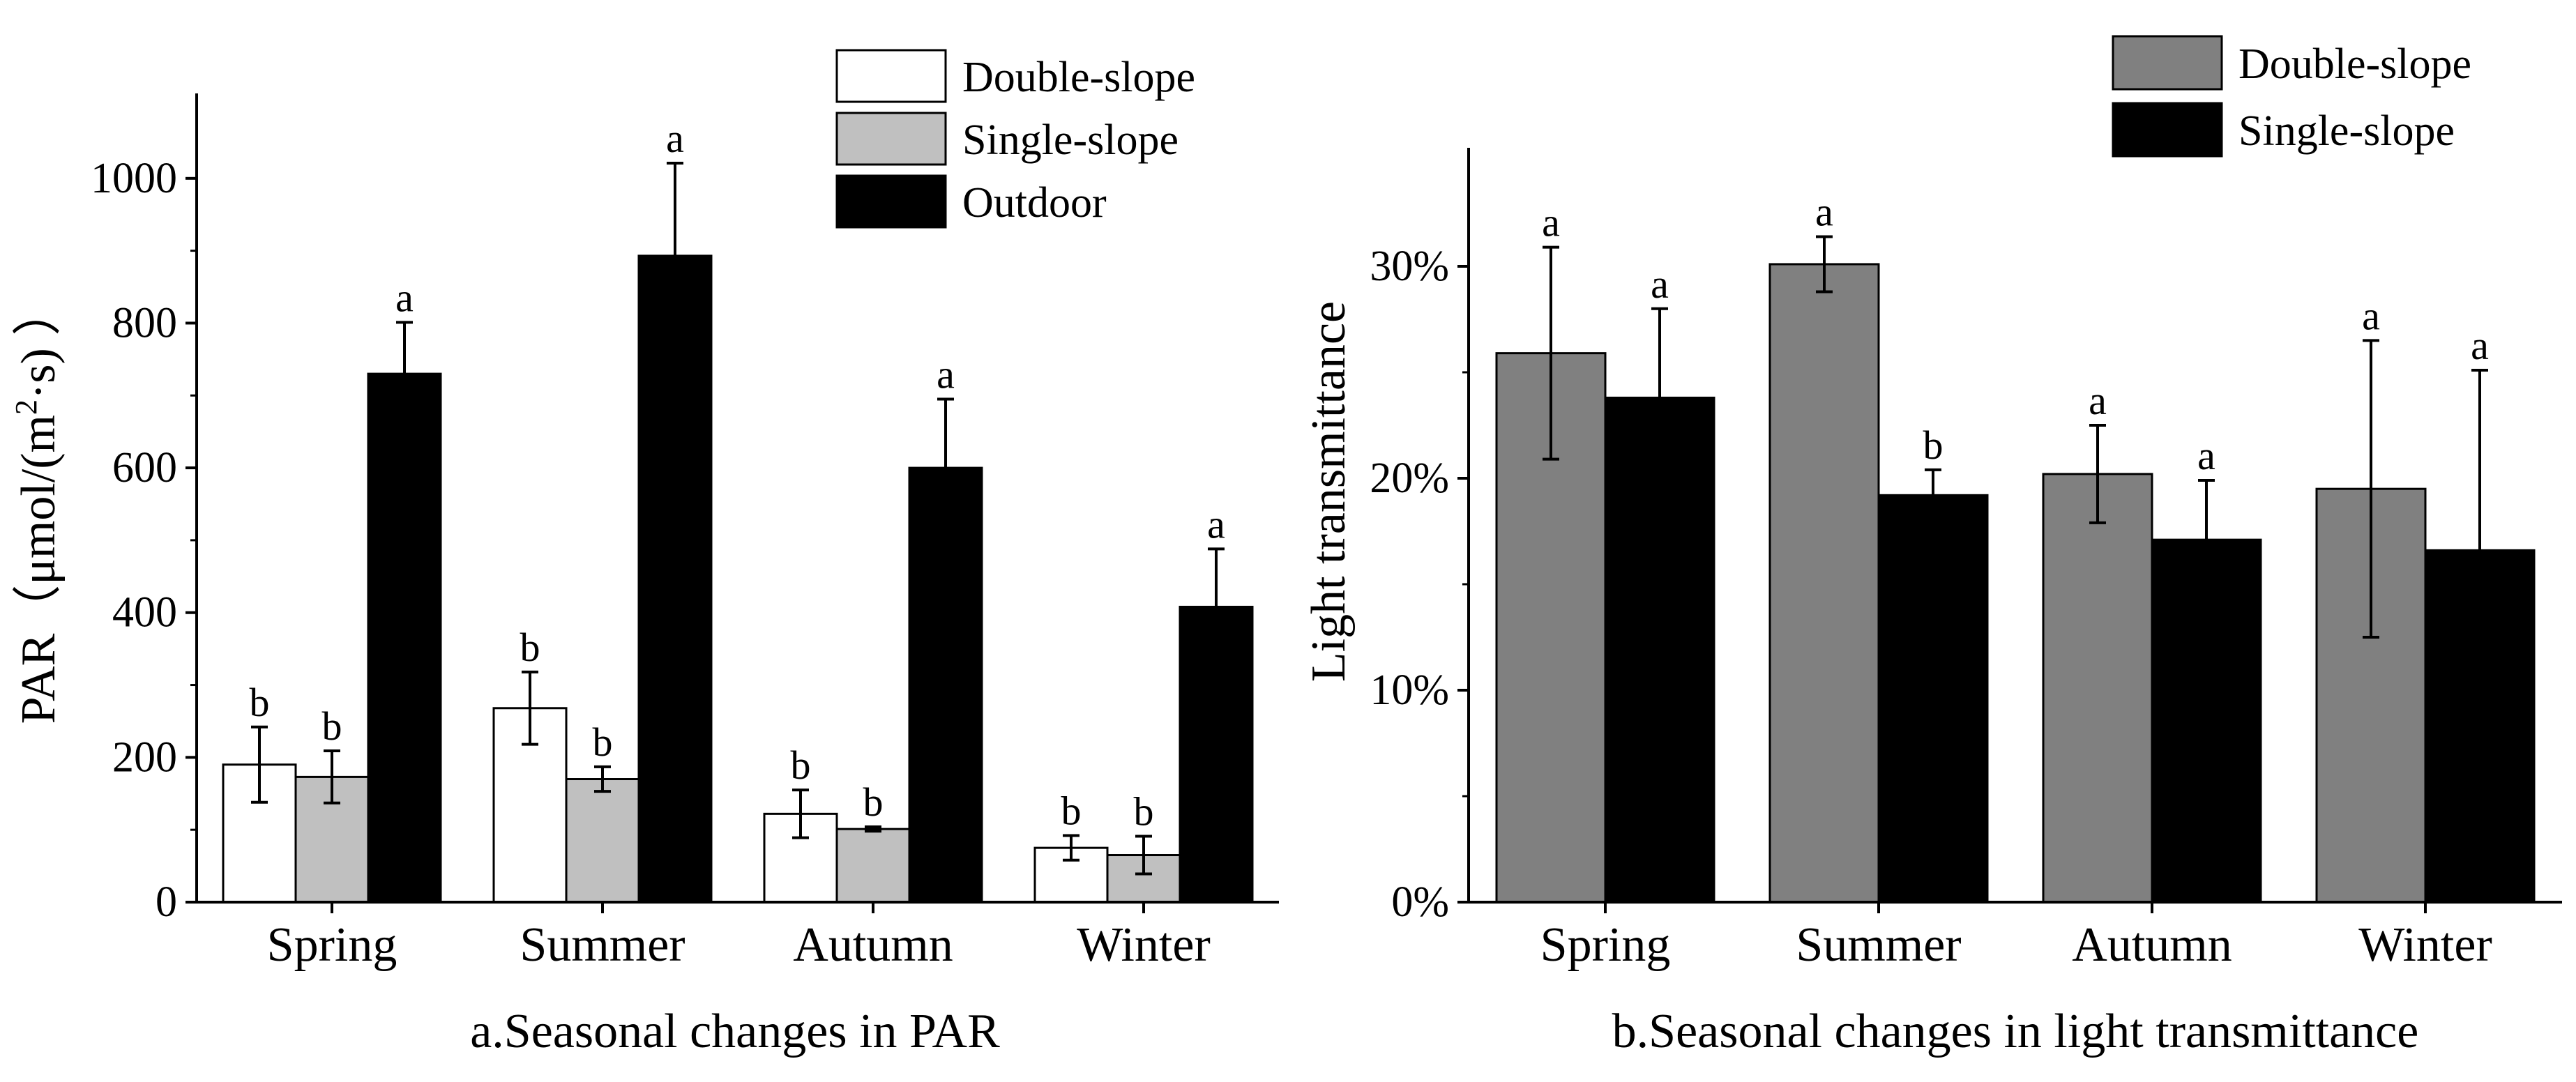  Describe the element at coordinates (735, 1031) in the screenshot. I see `panel-a-caption: a.Seasonal changes in PAR` at that location.